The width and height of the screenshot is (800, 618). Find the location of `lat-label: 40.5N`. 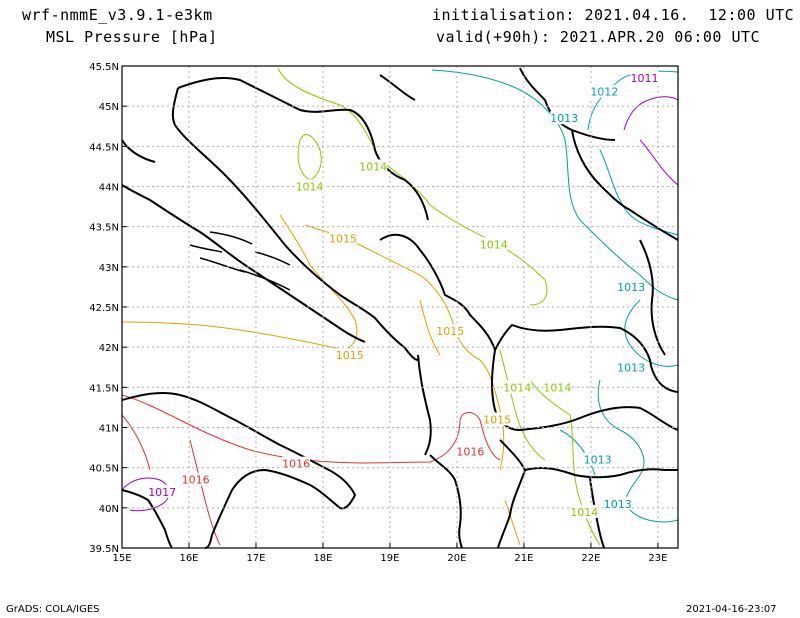

lat-label: 40.5N is located at coordinates (104, 469).